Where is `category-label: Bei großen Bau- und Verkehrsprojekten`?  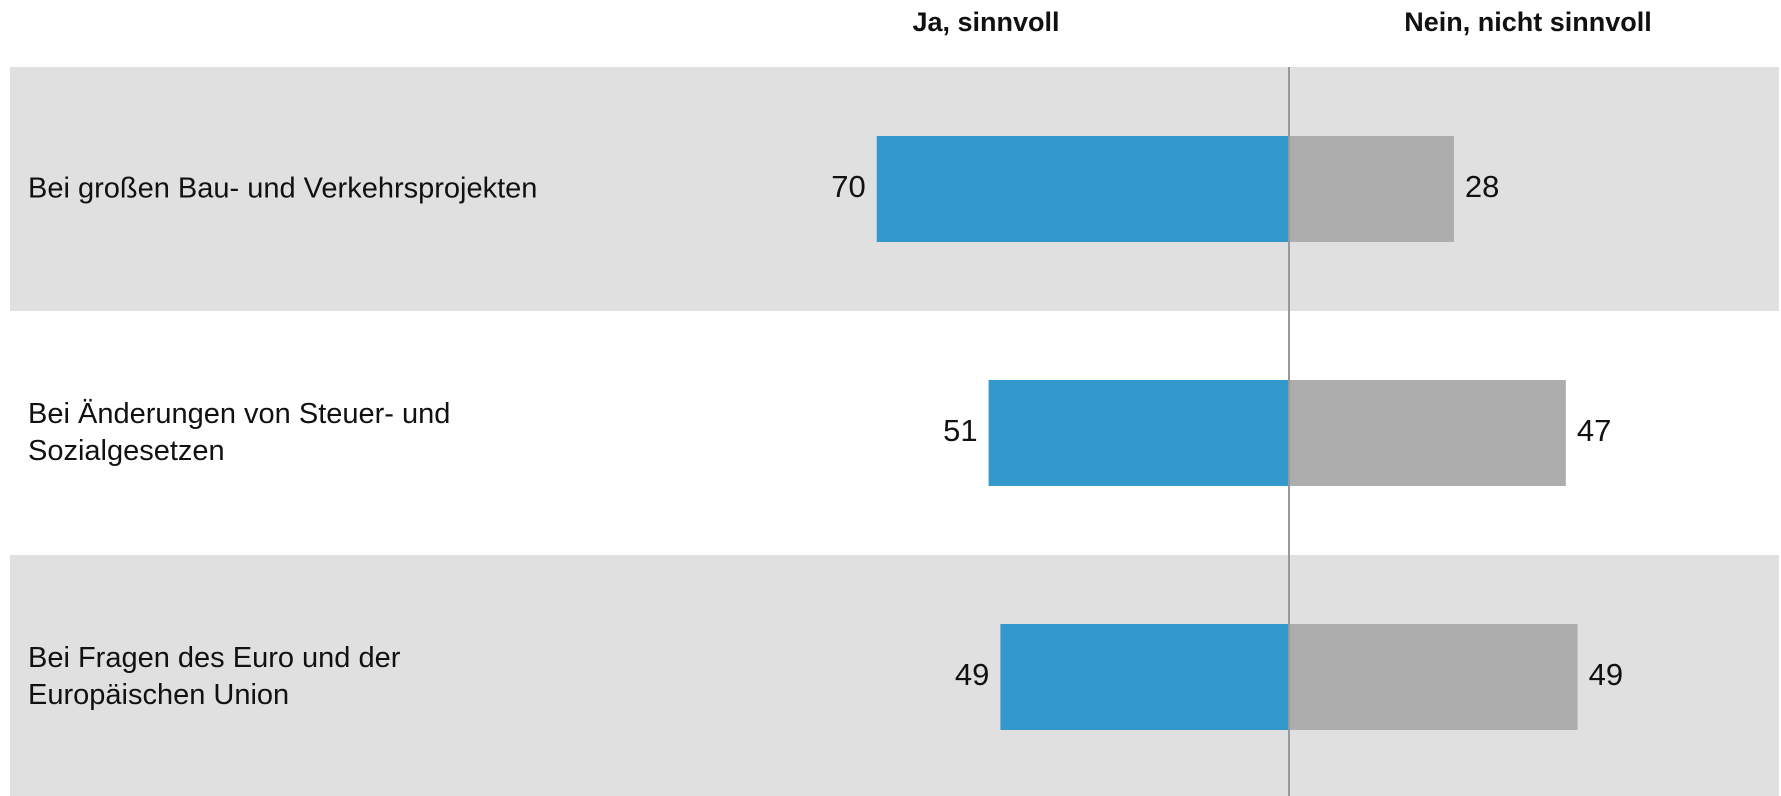 category-label: Bei großen Bau- und Verkehrsprojekten is located at coordinates (283, 188).